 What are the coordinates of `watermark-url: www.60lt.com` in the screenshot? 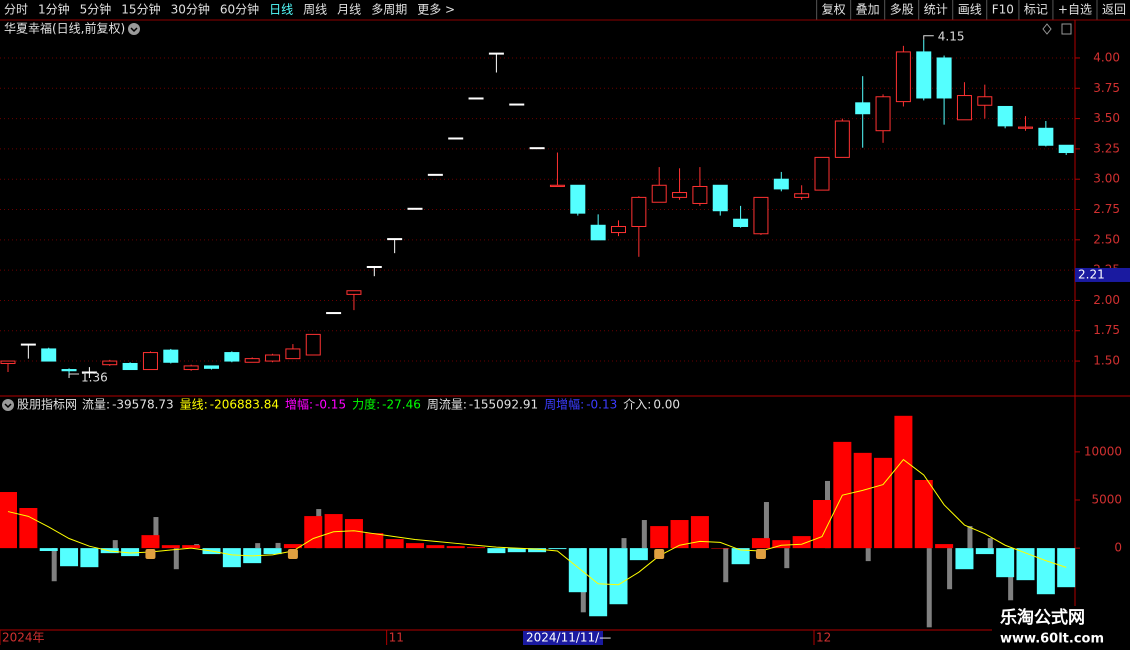 It's located at (1052, 639).